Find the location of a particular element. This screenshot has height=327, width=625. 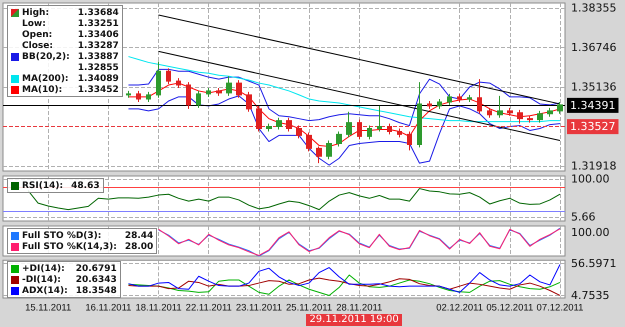

legend-label: -DI(14): is located at coordinates (42, 279).